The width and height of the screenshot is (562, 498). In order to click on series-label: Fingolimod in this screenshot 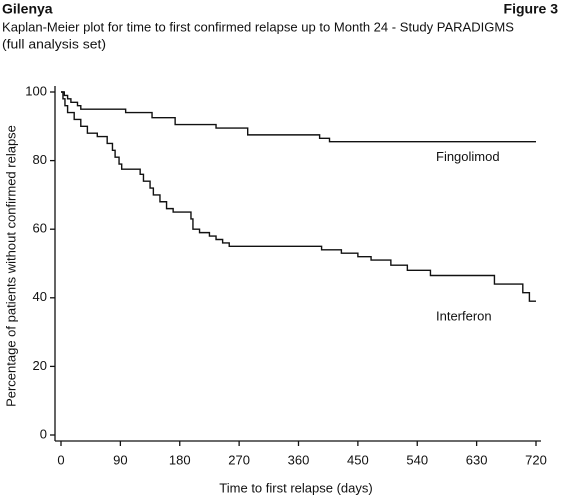, I will do `click(468, 156)`.